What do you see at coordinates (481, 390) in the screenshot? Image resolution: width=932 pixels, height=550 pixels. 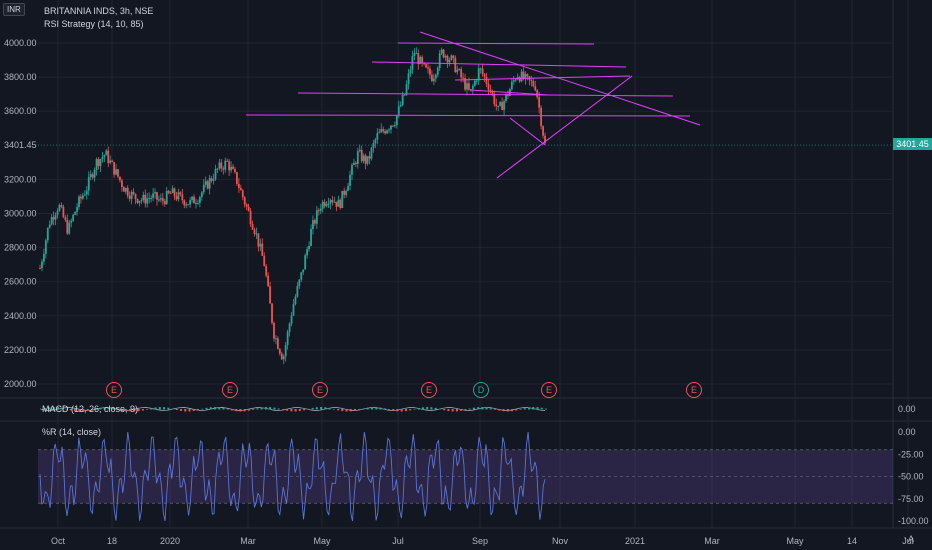 I see `dividend-badge: D` at bounding box center [481, 390].